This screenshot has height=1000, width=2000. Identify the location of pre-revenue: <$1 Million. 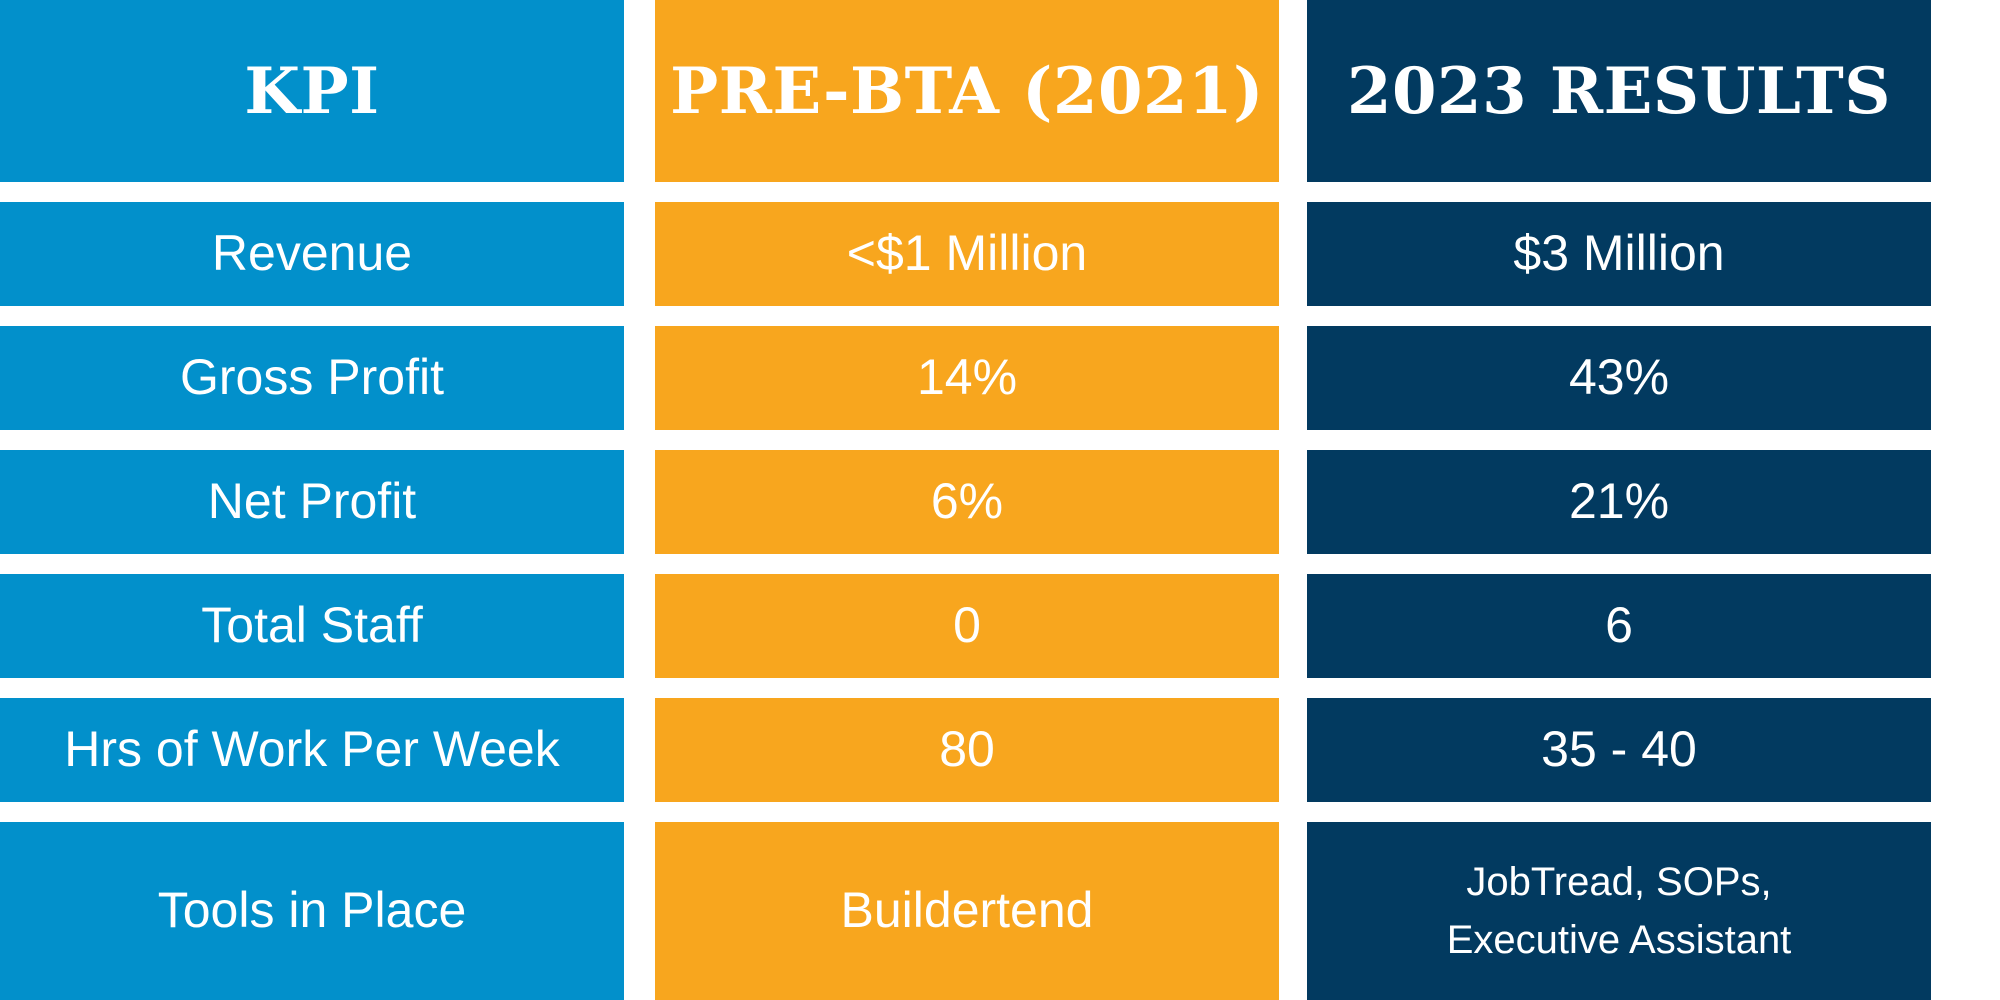
(967, 254).